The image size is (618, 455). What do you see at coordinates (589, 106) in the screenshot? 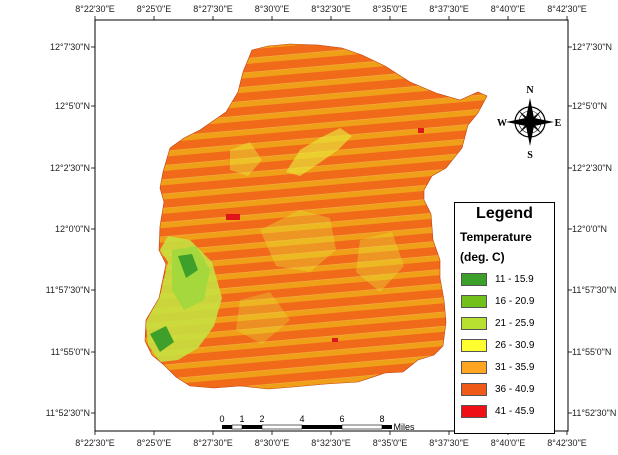
I see `lat-tick-label-right: 12°5'0"N` at bounding box center [589, 106].